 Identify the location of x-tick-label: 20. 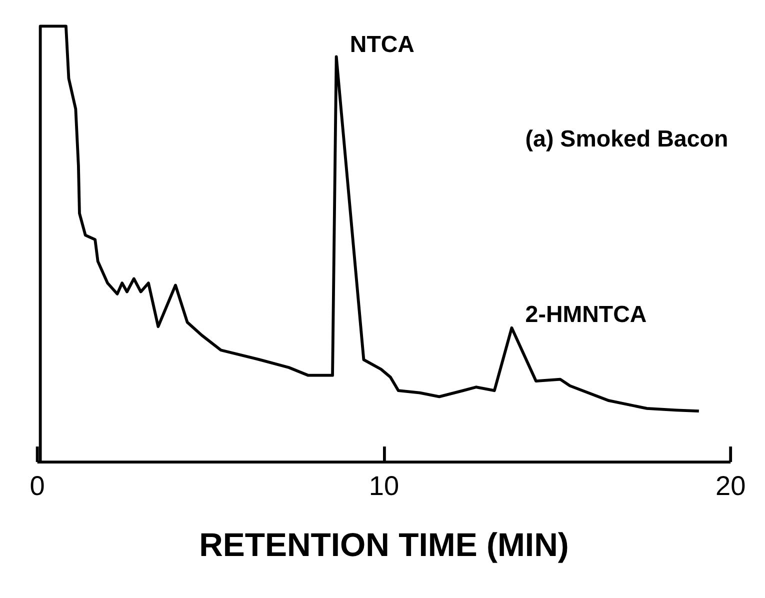
(730, 486).